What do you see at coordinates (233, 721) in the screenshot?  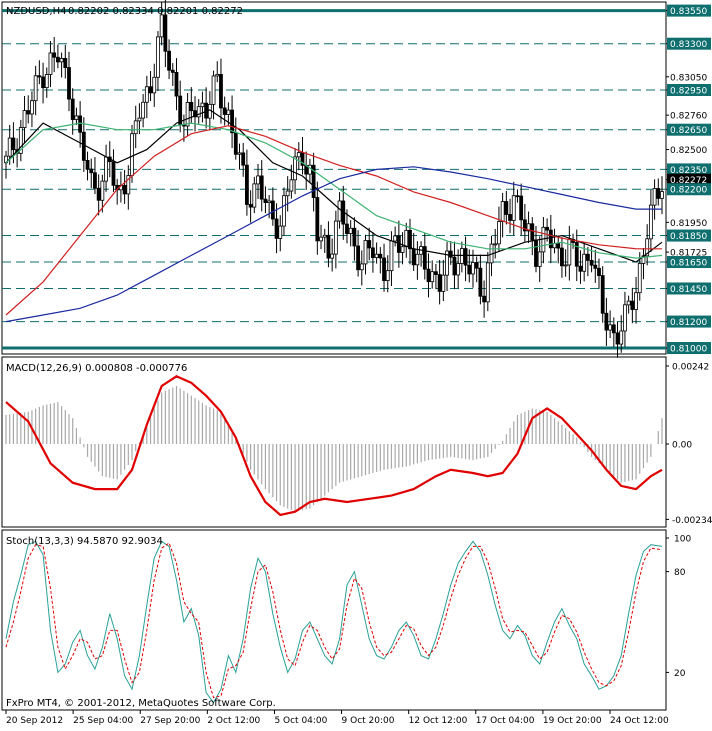 I see `time-tick-label: 2 Oct 12:00` at bounding box center [233, 721].